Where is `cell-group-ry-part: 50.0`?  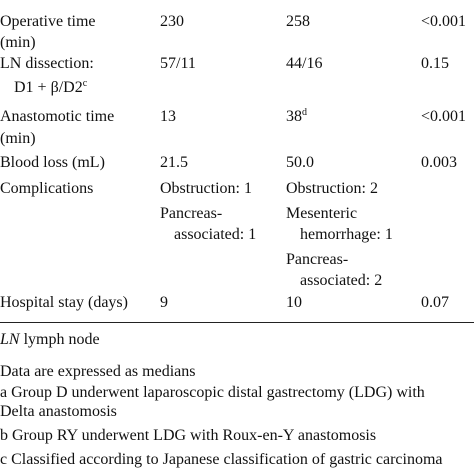
cell-group-ry-part: 50.0 is located at coordinates (300, 162).